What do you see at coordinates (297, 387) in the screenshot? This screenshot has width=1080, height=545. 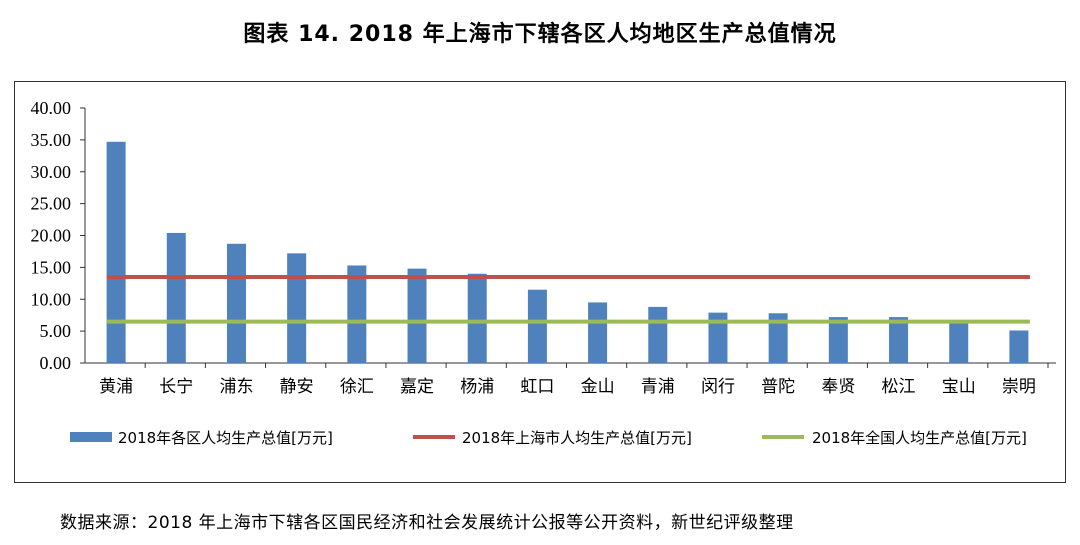 I see `category-label: 静安` at bounding box center [297, 387].